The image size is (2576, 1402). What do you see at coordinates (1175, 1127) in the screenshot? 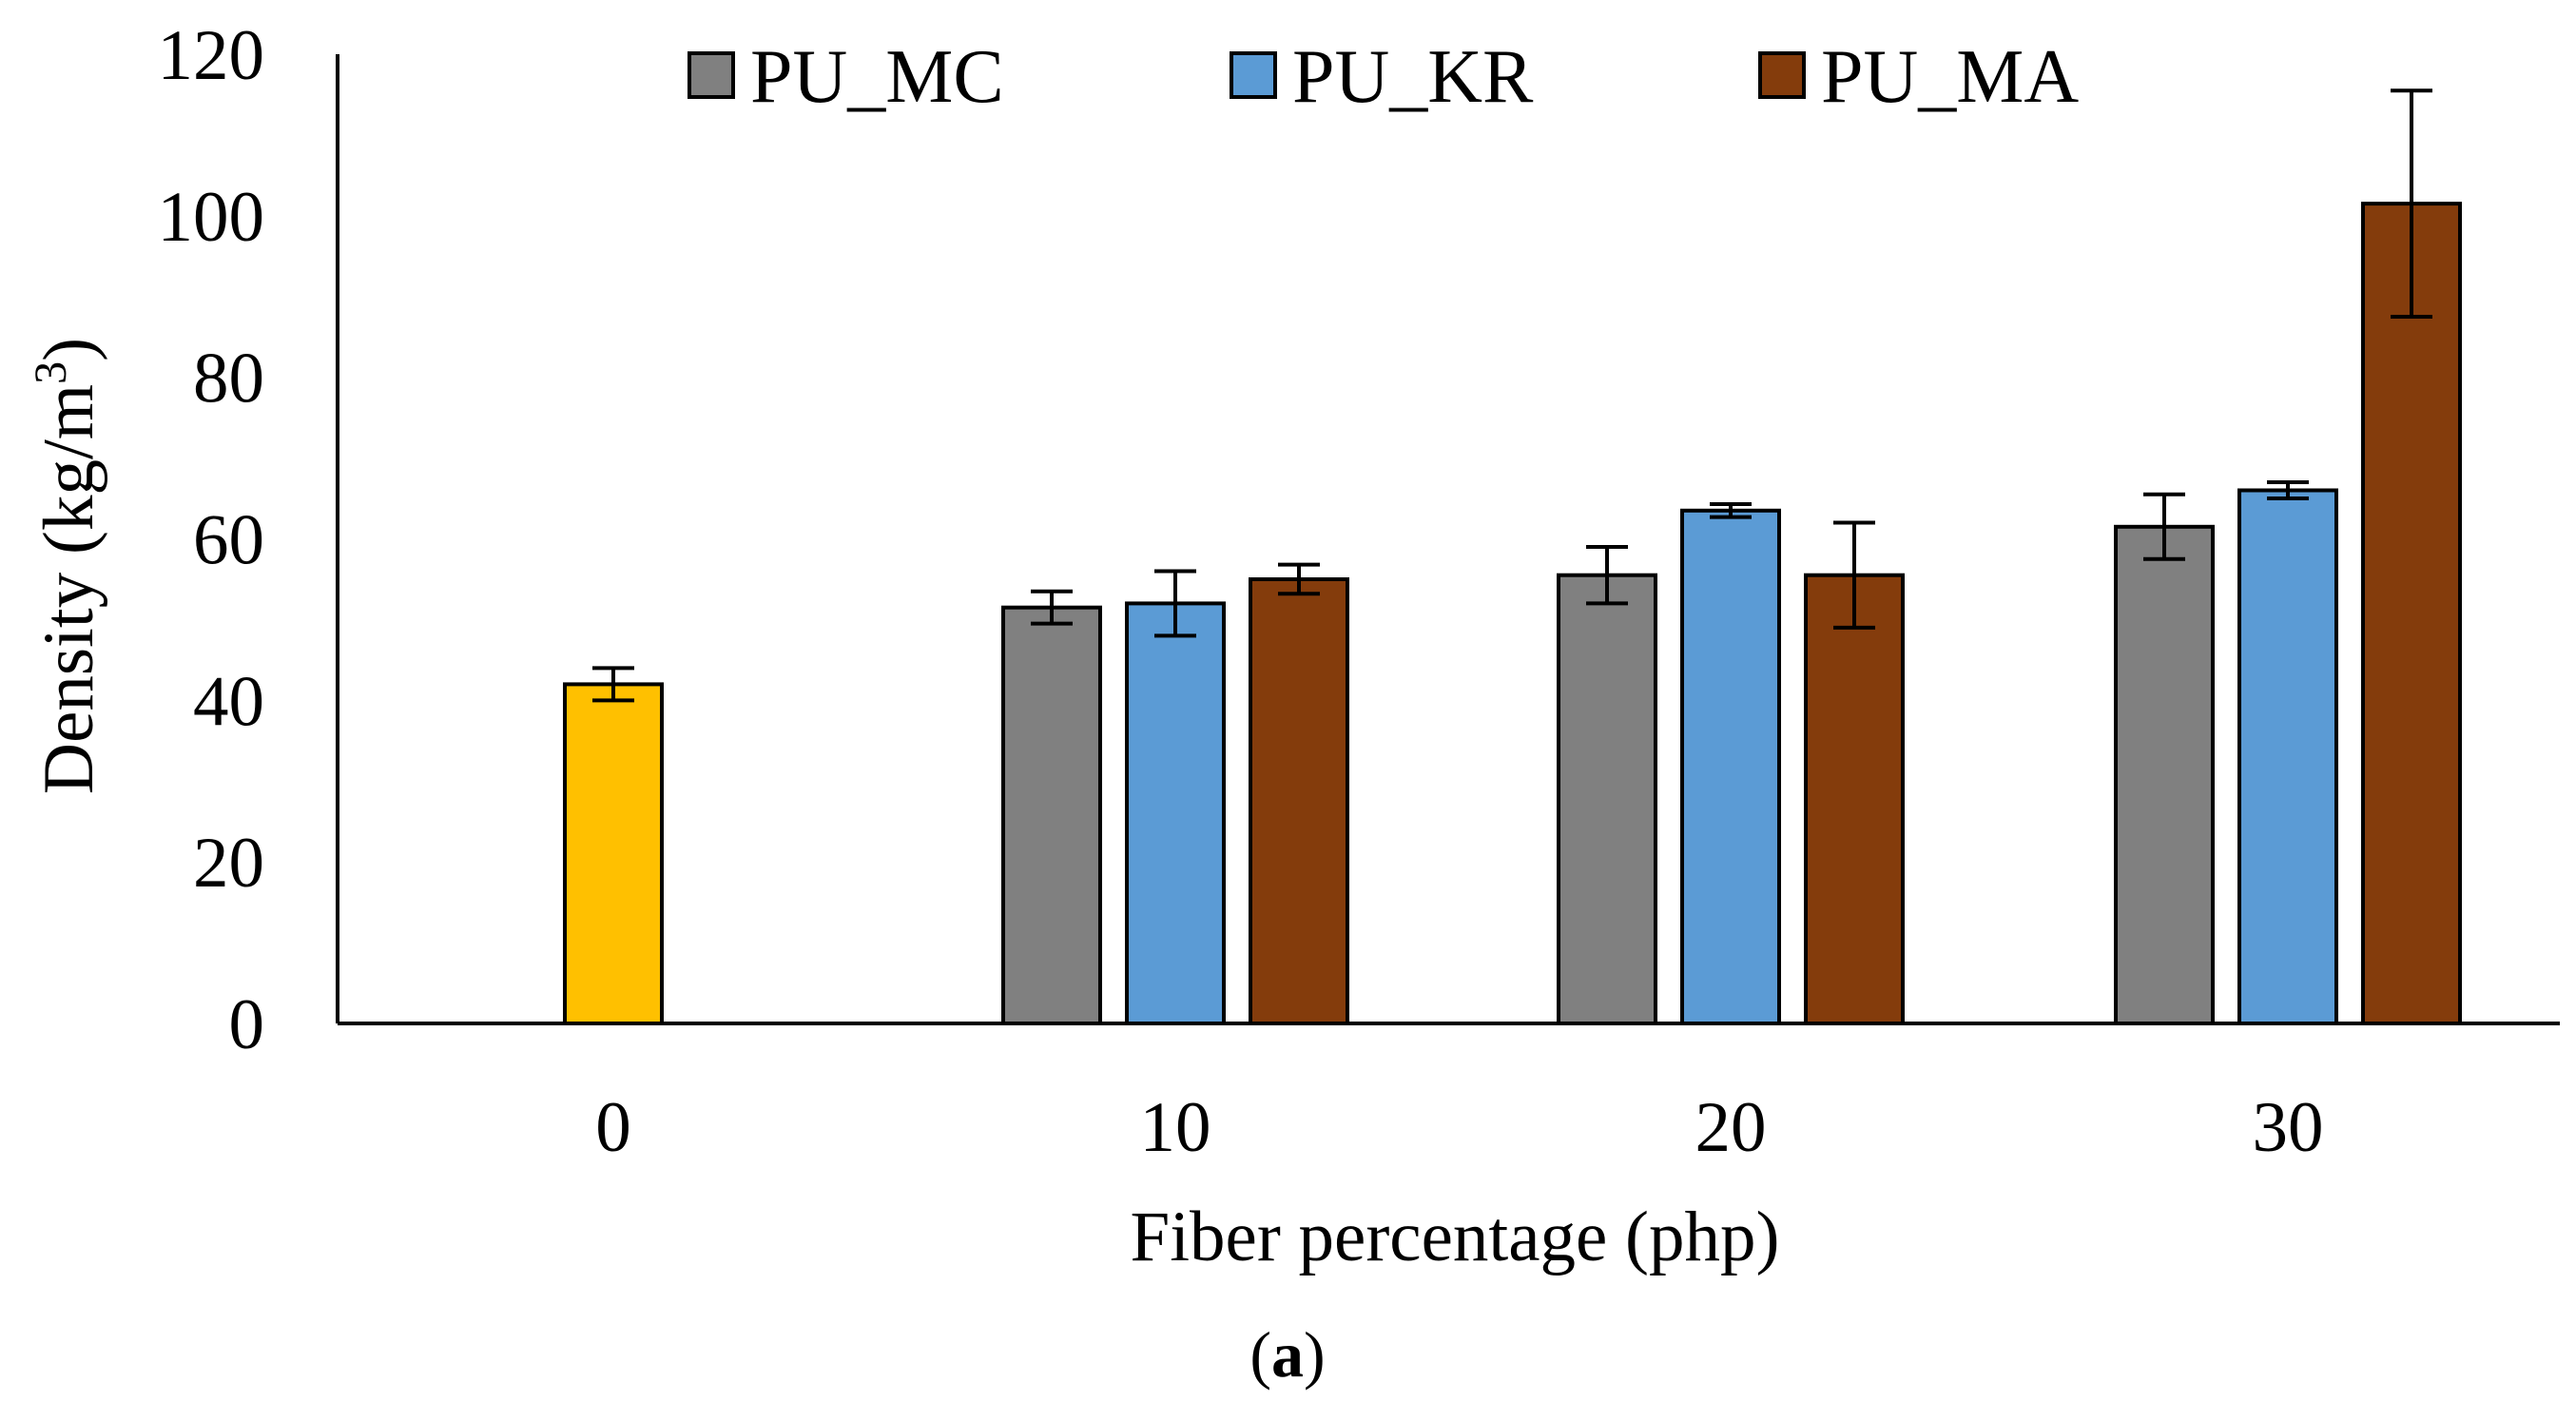
I see `x-tick-label-10: 10` at bounding box center [1175, 1127].